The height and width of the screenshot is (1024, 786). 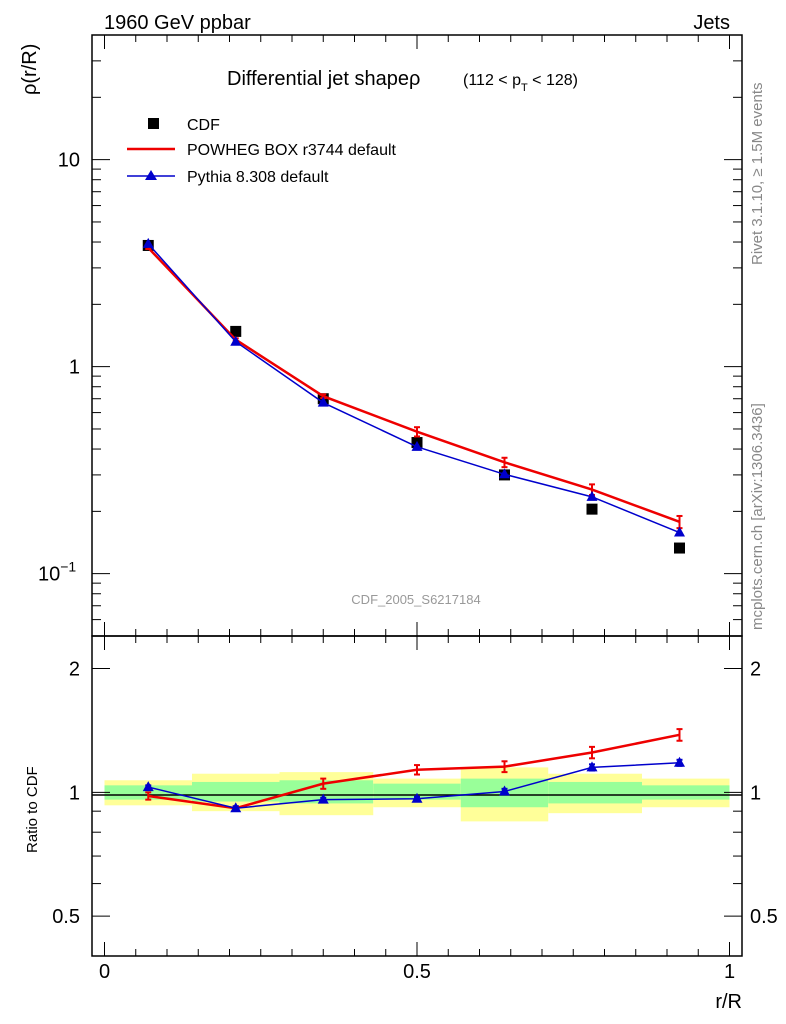 What do you see at coordinates (74, 793) in the screenshot?
I see `ratio-y-tick-label-left: 1` at bounding box center [74, 793].